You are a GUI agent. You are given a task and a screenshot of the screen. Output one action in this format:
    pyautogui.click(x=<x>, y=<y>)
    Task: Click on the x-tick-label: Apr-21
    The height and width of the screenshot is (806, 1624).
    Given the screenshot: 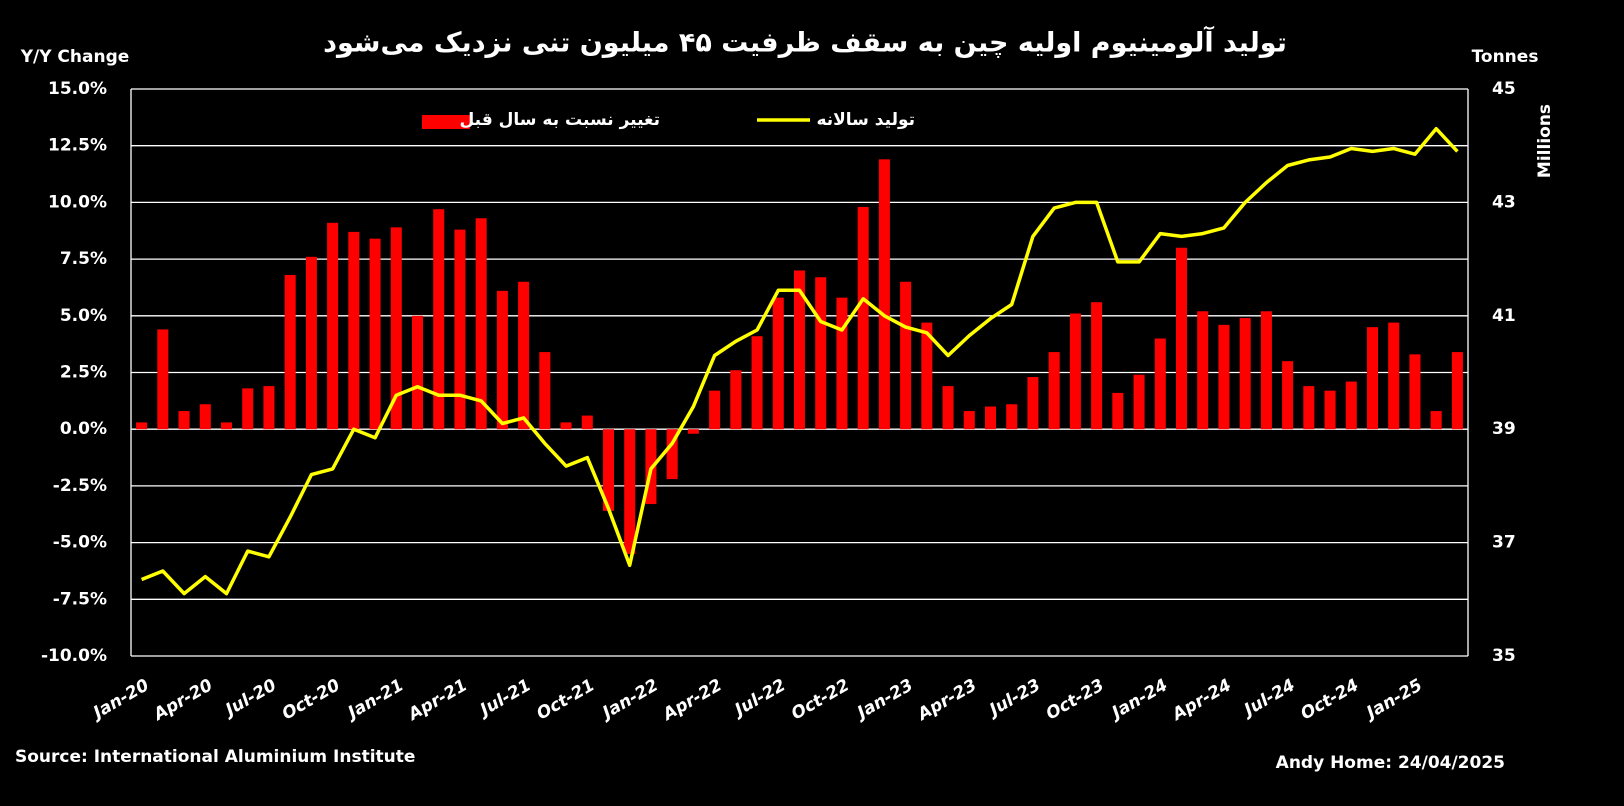 What is the action you would take?
    pyautogui.click(x=437, y=700)
    